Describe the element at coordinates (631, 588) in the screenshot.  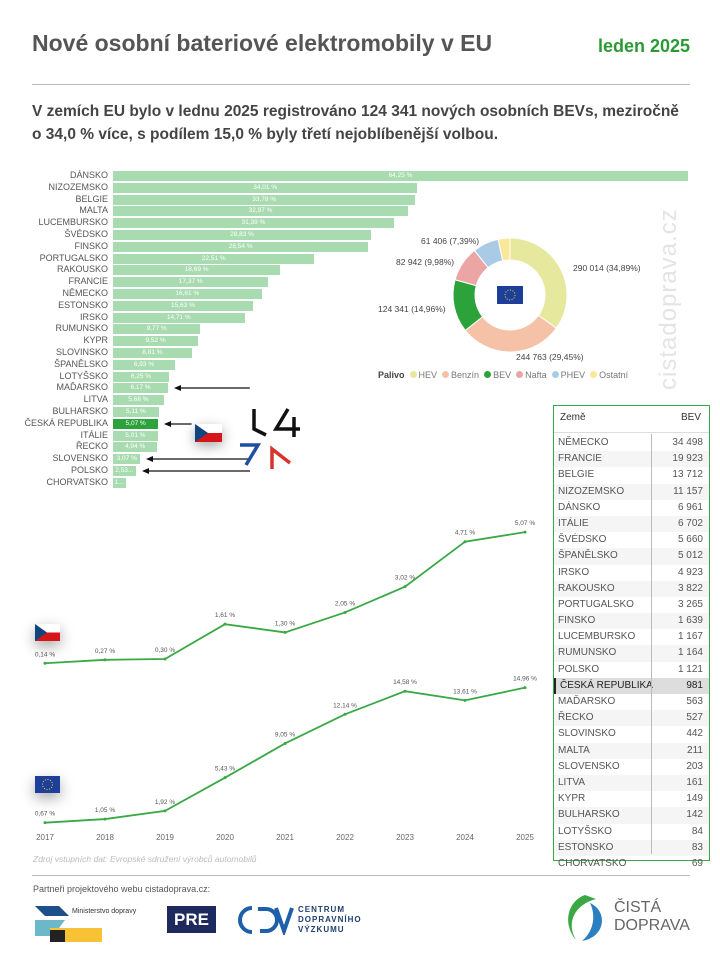
I see `table-row: RAKOUSKO 3 822` at that location.